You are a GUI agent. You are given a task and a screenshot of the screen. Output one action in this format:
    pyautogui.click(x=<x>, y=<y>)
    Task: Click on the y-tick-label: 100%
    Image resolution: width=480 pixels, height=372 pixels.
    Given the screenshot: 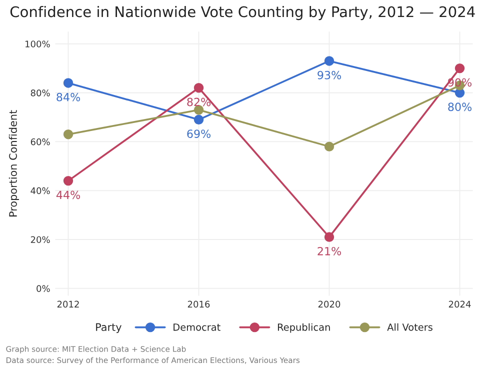 What is the action you would take?
    pyautogui.click(x=38, y=44)
    